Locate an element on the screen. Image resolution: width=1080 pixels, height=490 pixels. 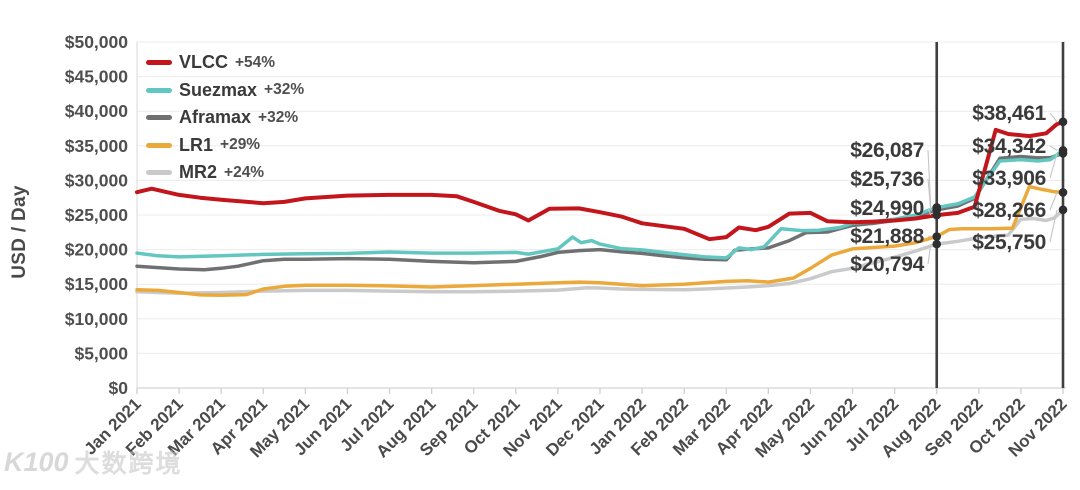
legend-item-aframax: Aframax +32% is located at coordinates (225, 118).